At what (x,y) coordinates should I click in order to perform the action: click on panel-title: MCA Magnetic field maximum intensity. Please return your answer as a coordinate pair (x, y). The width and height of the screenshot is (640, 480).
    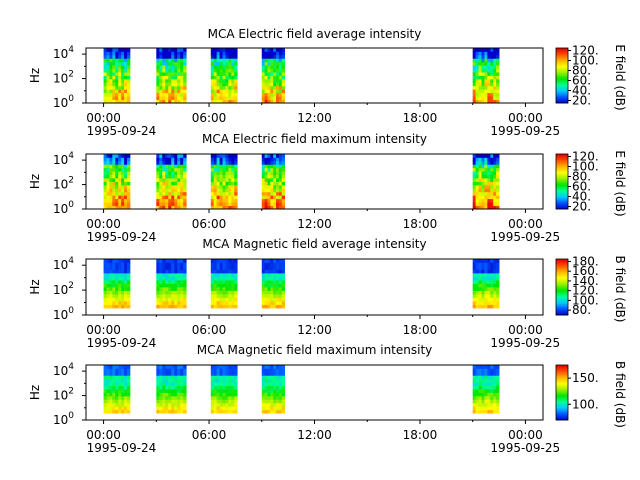
    Looking at the image, I should click on (315, 350).